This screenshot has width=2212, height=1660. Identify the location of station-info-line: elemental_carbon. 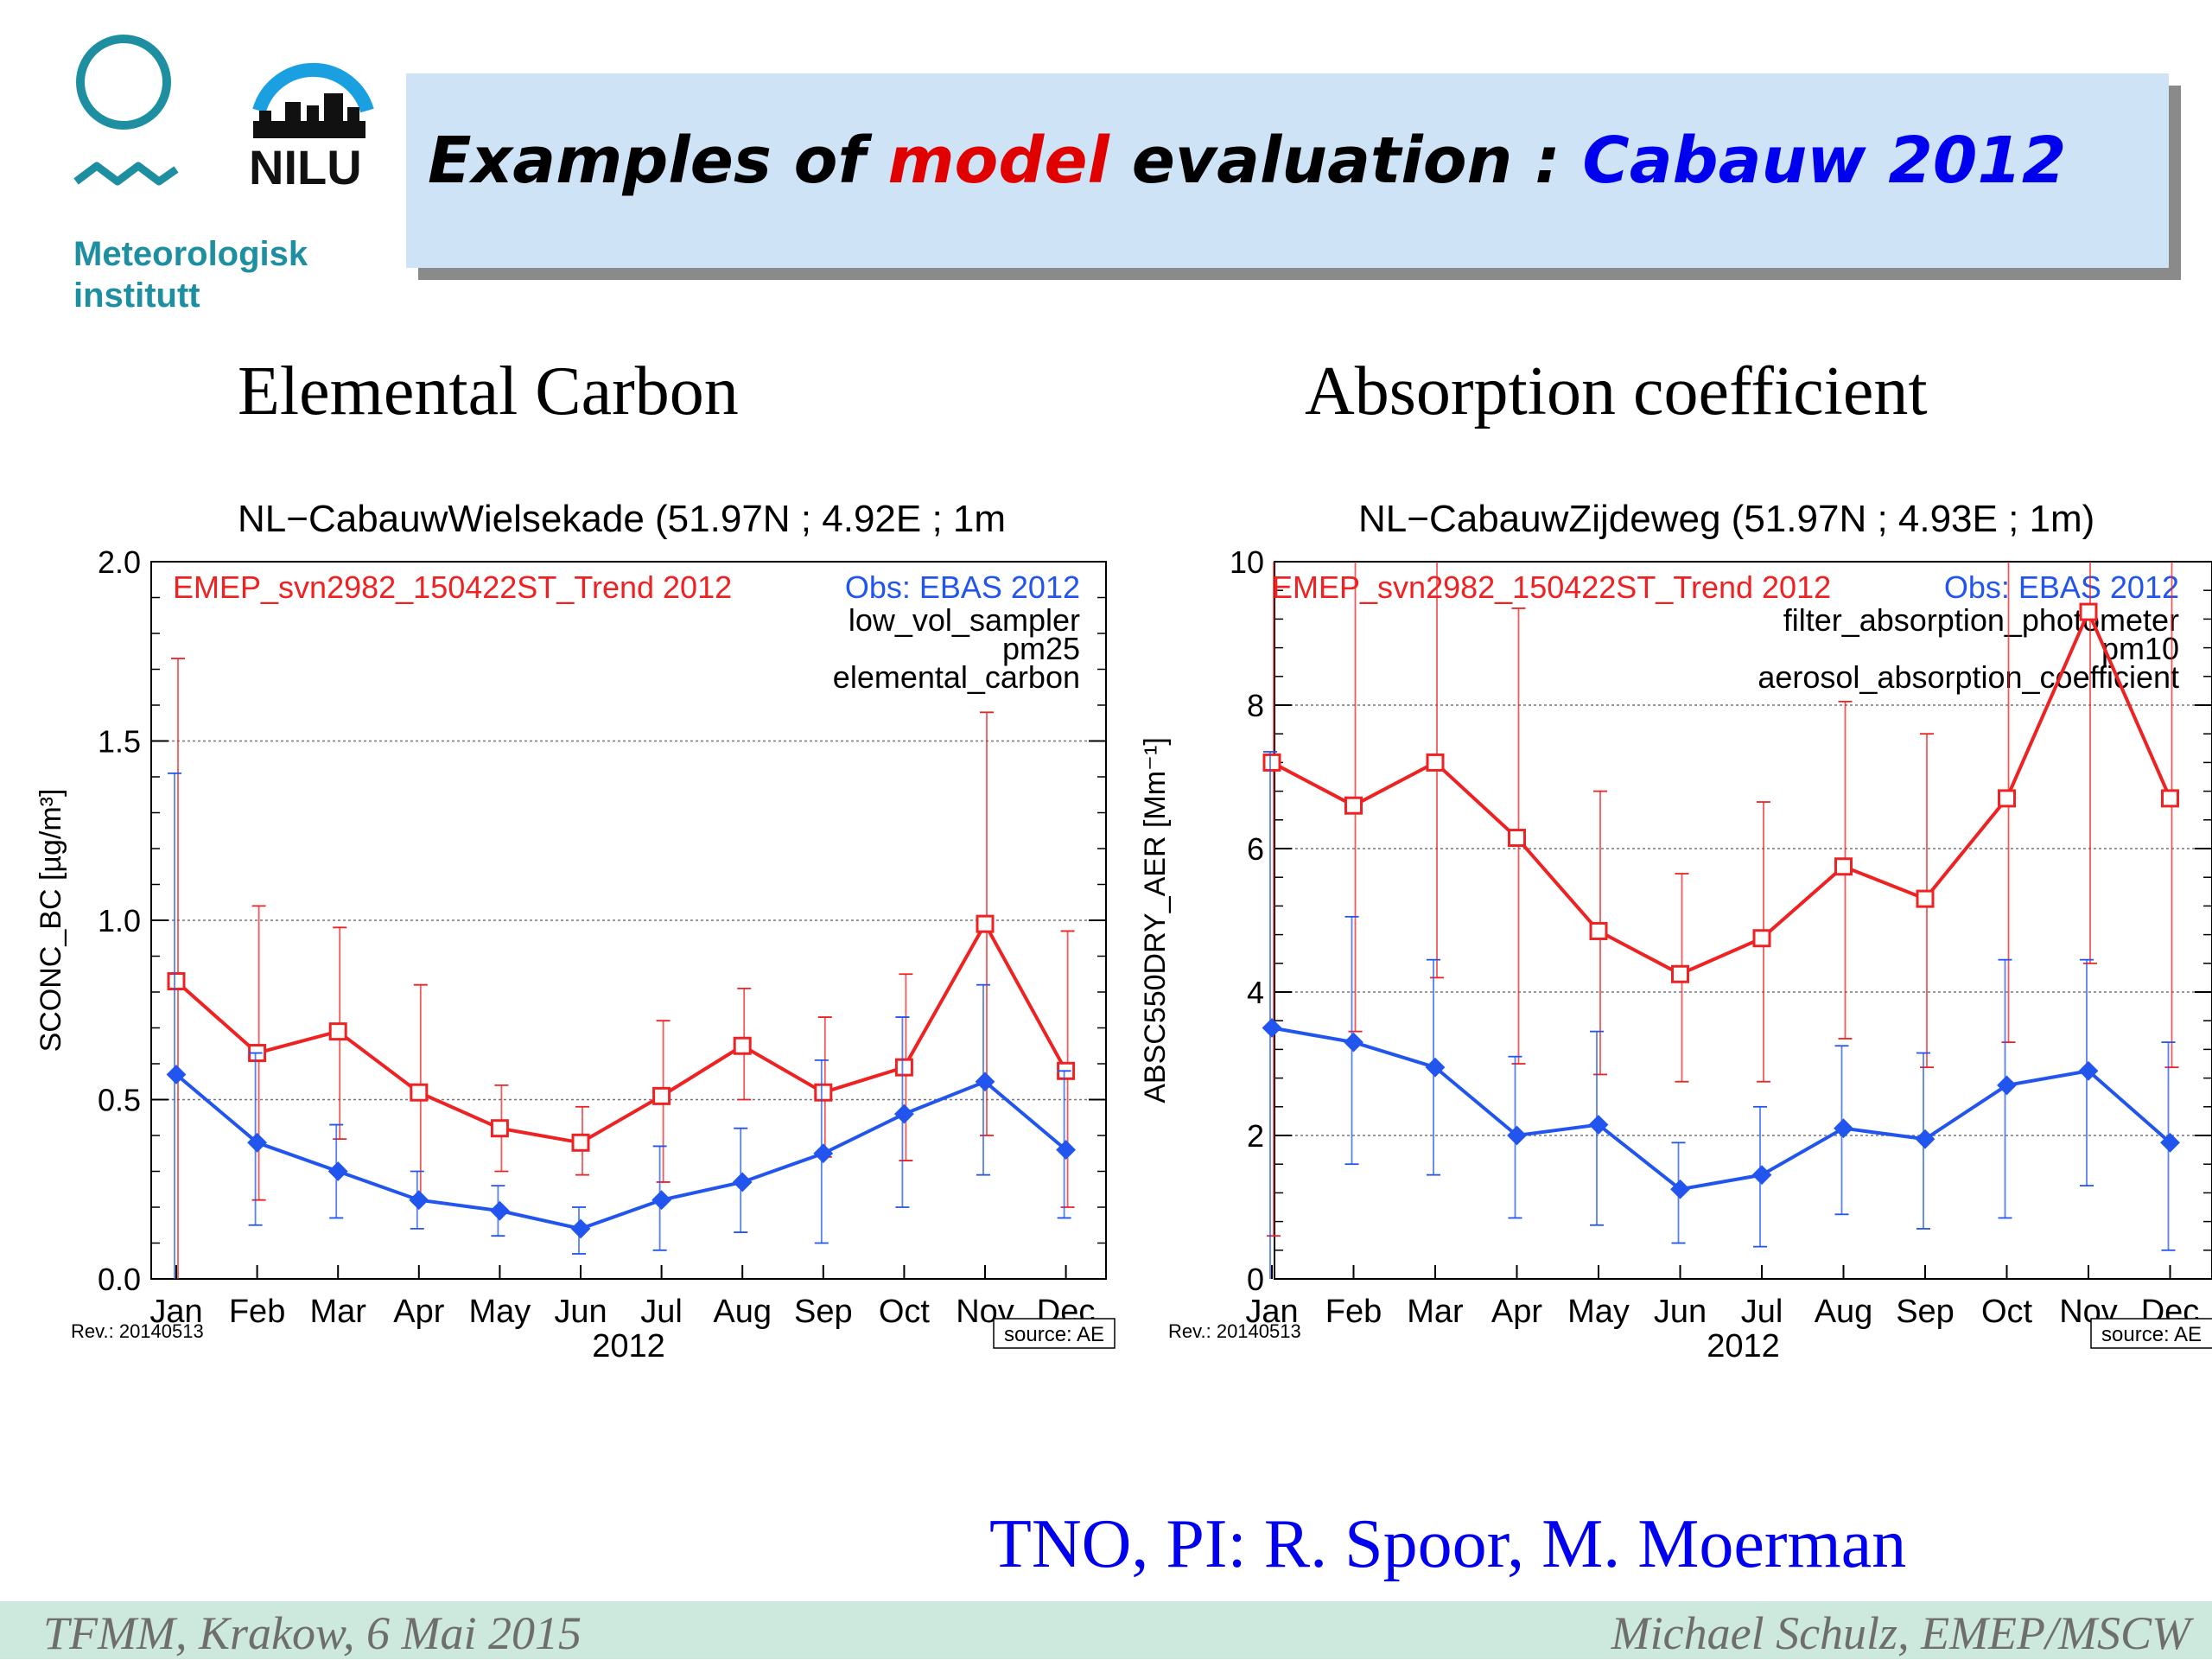
(956, 677).